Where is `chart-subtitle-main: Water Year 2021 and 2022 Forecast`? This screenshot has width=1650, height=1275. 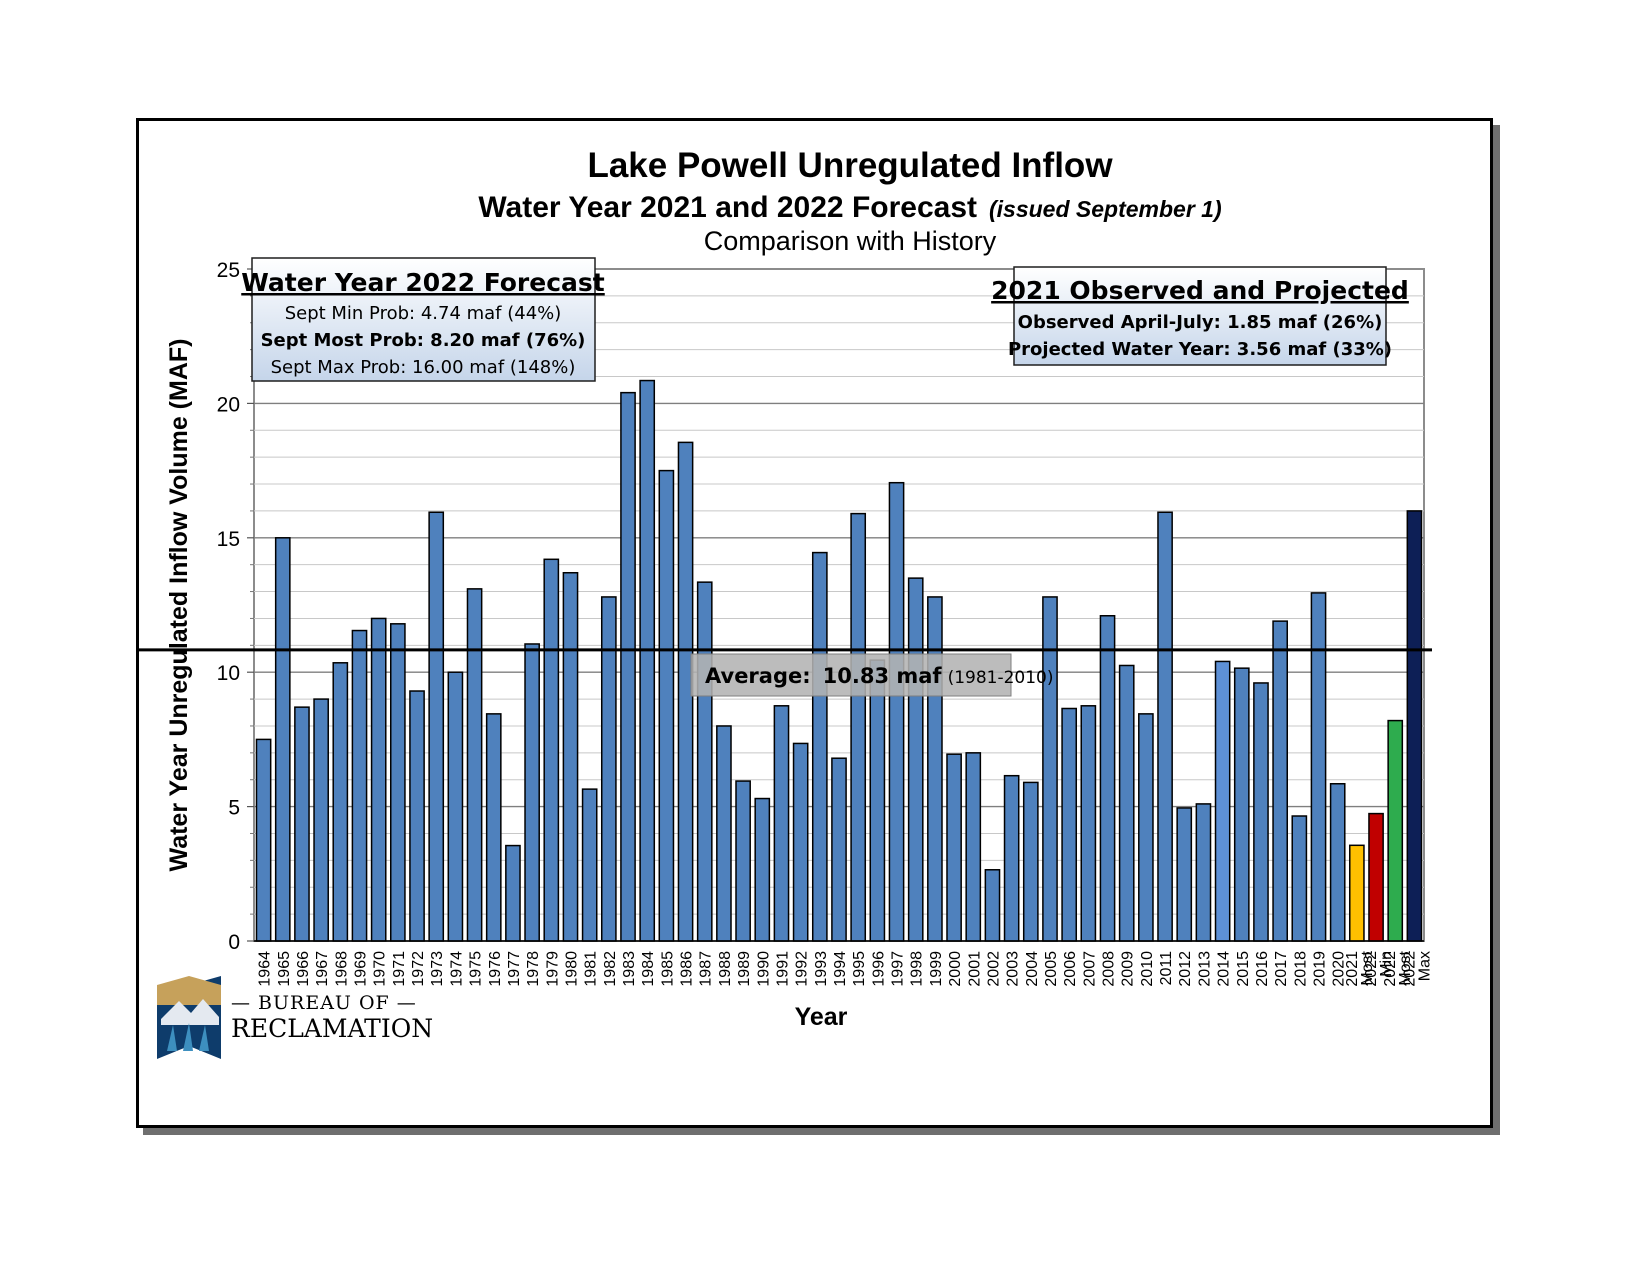
chart-subtitle-main: Water Year 2021 and 2022 Forecast is located at coordinates (727, 207).